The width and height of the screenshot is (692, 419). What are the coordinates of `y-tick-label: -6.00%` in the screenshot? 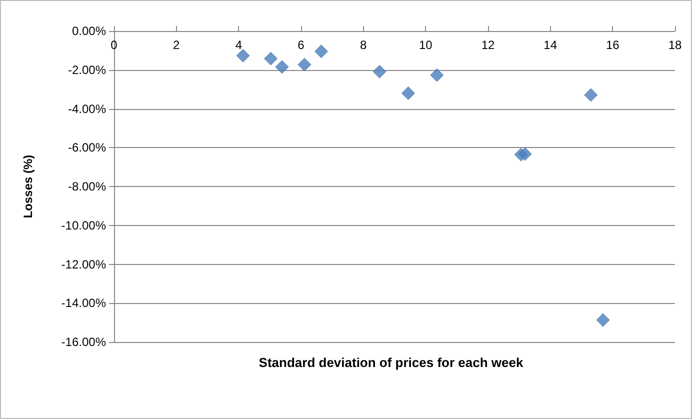 It's located at (87, 147).